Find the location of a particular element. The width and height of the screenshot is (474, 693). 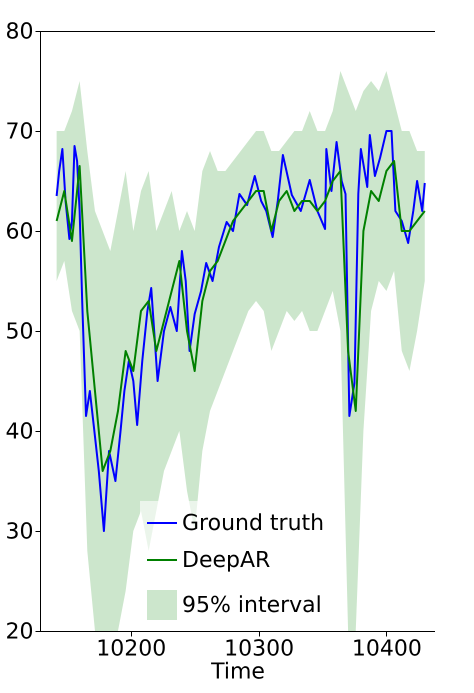

annotation: 95% interval is located at coordinates (252, 605).